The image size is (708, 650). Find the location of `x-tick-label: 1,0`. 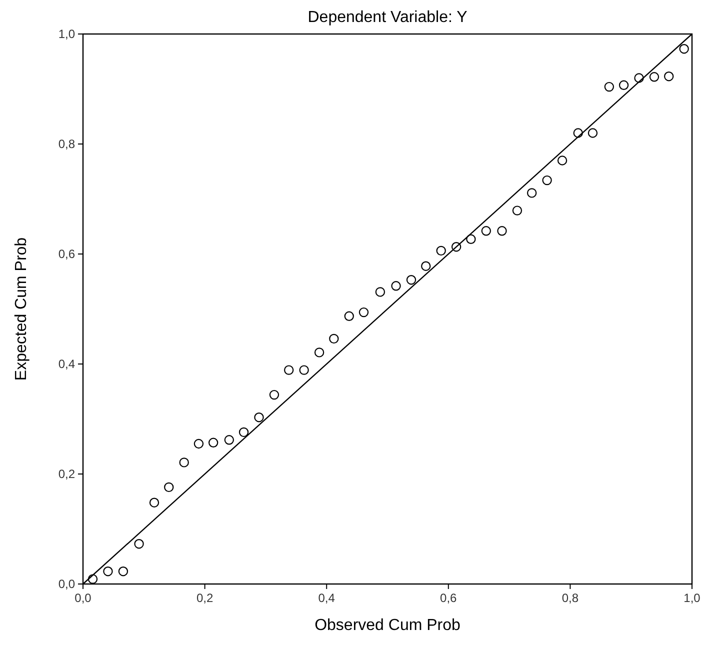

x-tick-label: 1,0 is located at coordinates (692, 598).